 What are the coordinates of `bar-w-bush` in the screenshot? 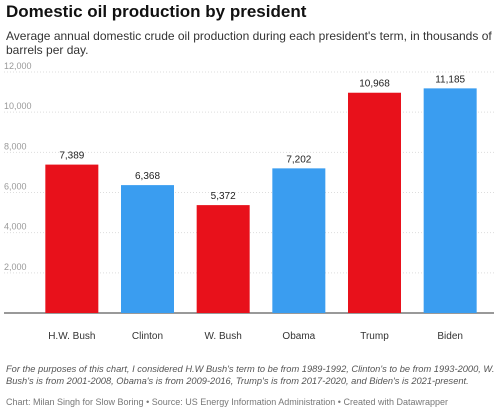 It's located at (223, 259).